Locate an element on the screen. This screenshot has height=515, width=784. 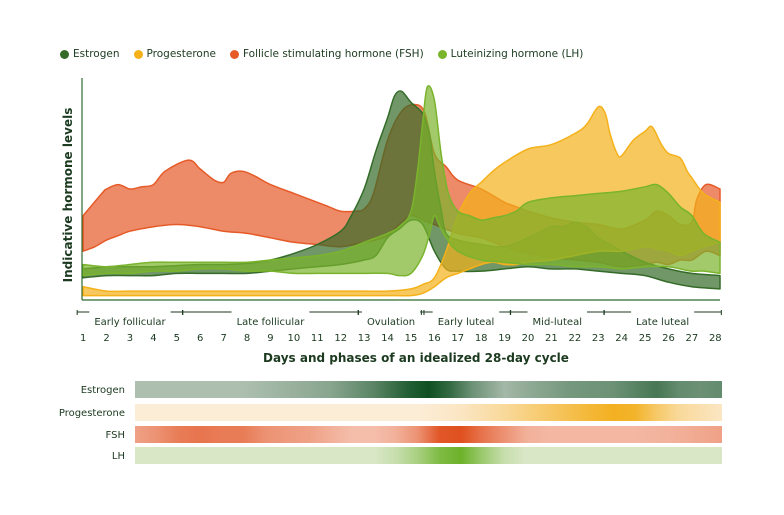
x-tick-label: 26 is located at coordinates (668, 338).